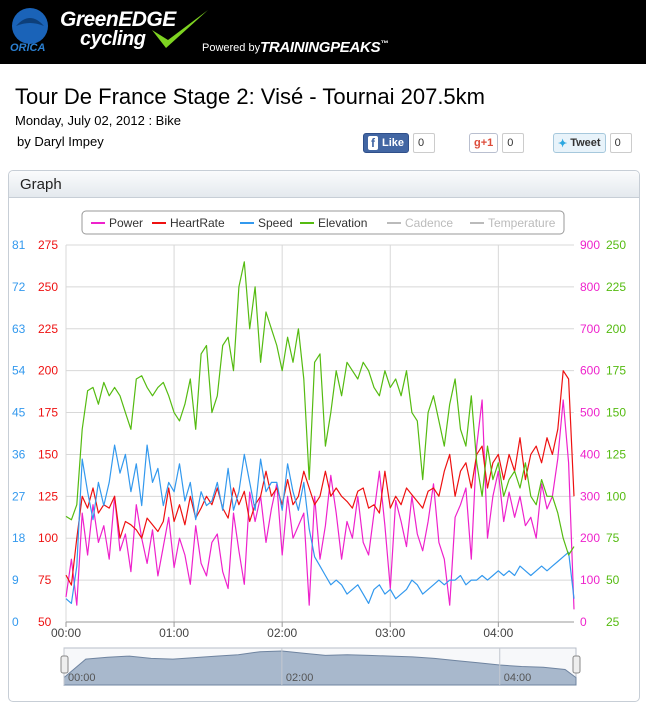 This screenshot has height=704, width=646. Describe the element at coordinates (498, 633) in the screenshot. I see `x-tick-label: 04:00` at that location.